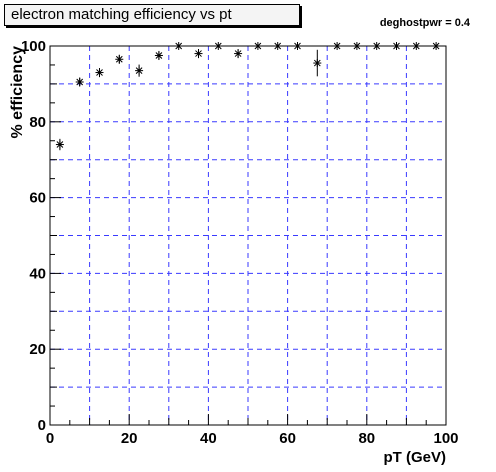 This screenshot has height=472, width=496. Describe the element at coordinates (17, 92) in the screenshot. I see `y-axis-label: % efficiency` at that location.